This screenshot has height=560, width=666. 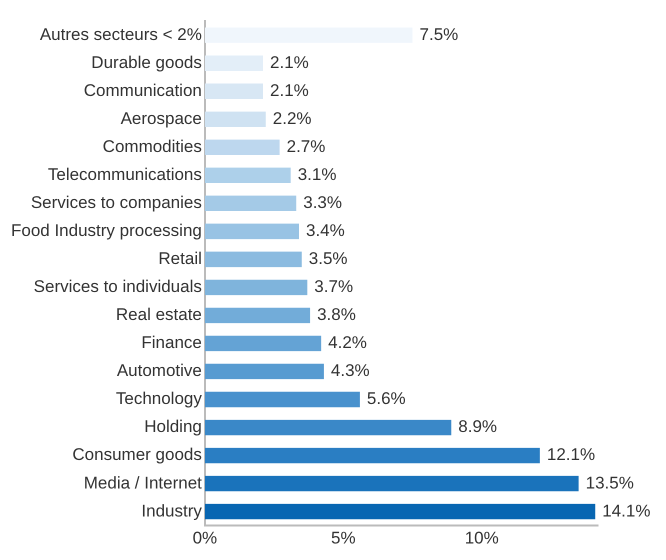 What do you see at coordinates (152, 146) in the screenshot?
I see `y-tick-label: Commodities` at bounding box center [152, 146].